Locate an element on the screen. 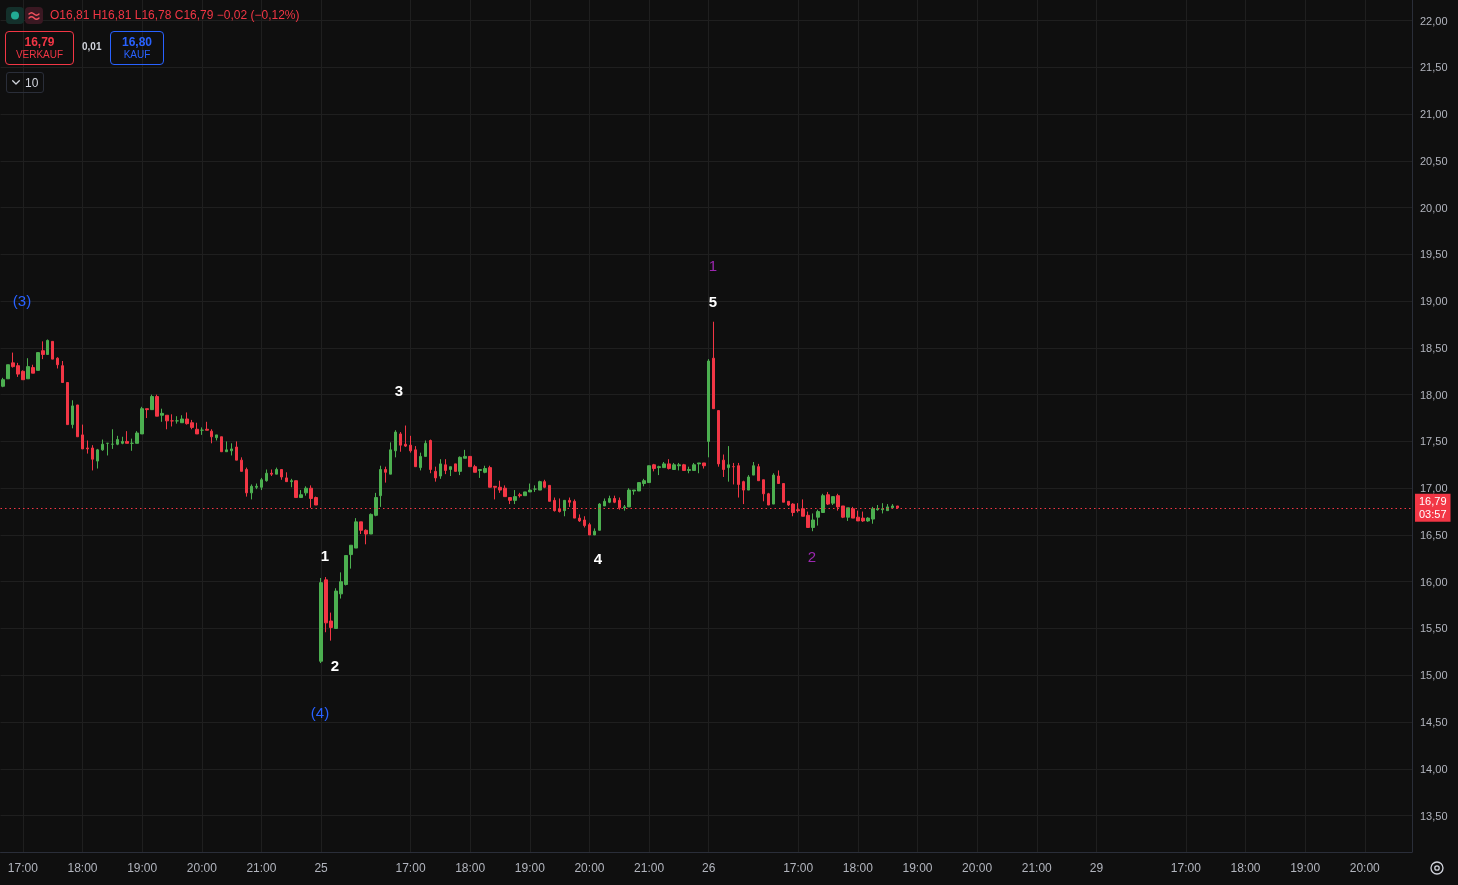  annotation: 16,79 is located at coordinates (39, 42).